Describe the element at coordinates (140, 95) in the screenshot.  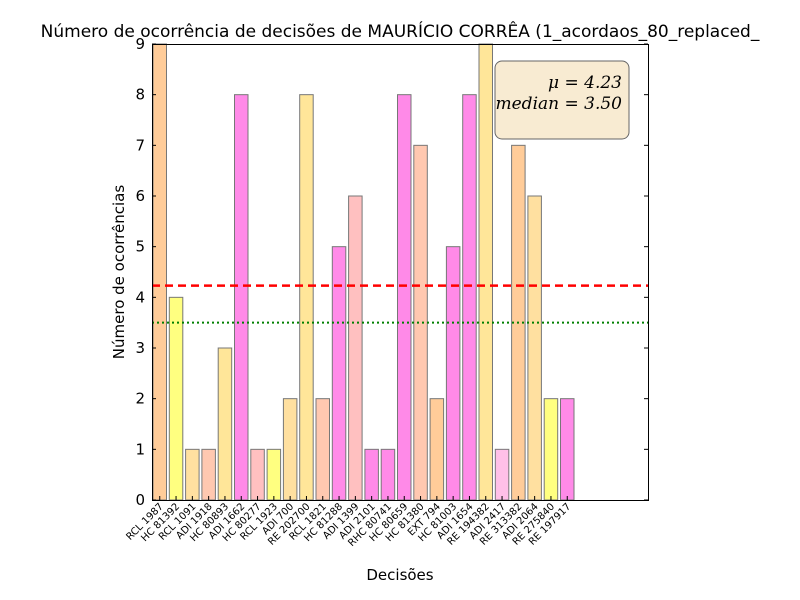
I see `y-tick-label: 8` at that location.